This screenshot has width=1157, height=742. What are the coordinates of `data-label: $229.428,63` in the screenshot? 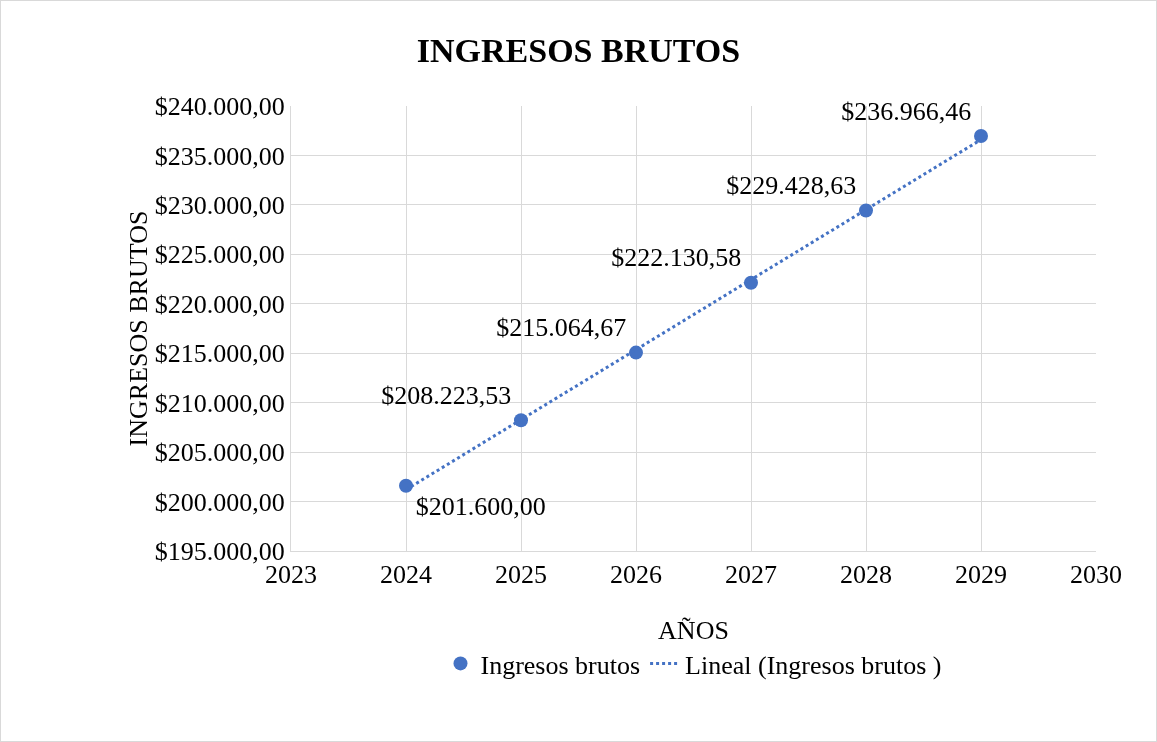 It's located at (791, 186).